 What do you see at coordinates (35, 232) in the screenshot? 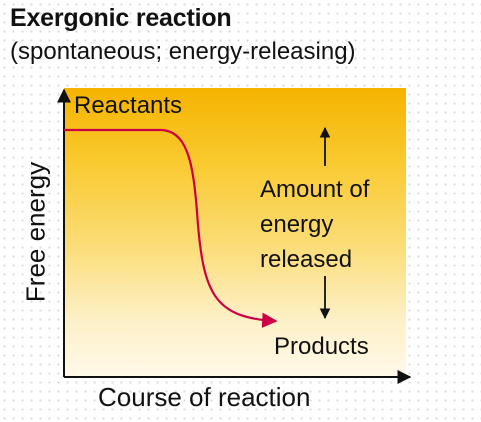
I see `y-axis-label: Free energy` at bounding box center [35, 232].